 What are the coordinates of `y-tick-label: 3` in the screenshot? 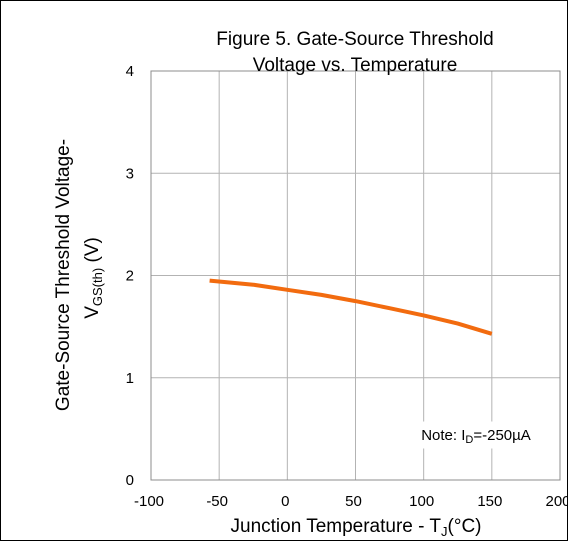 It's located at (130, 173).